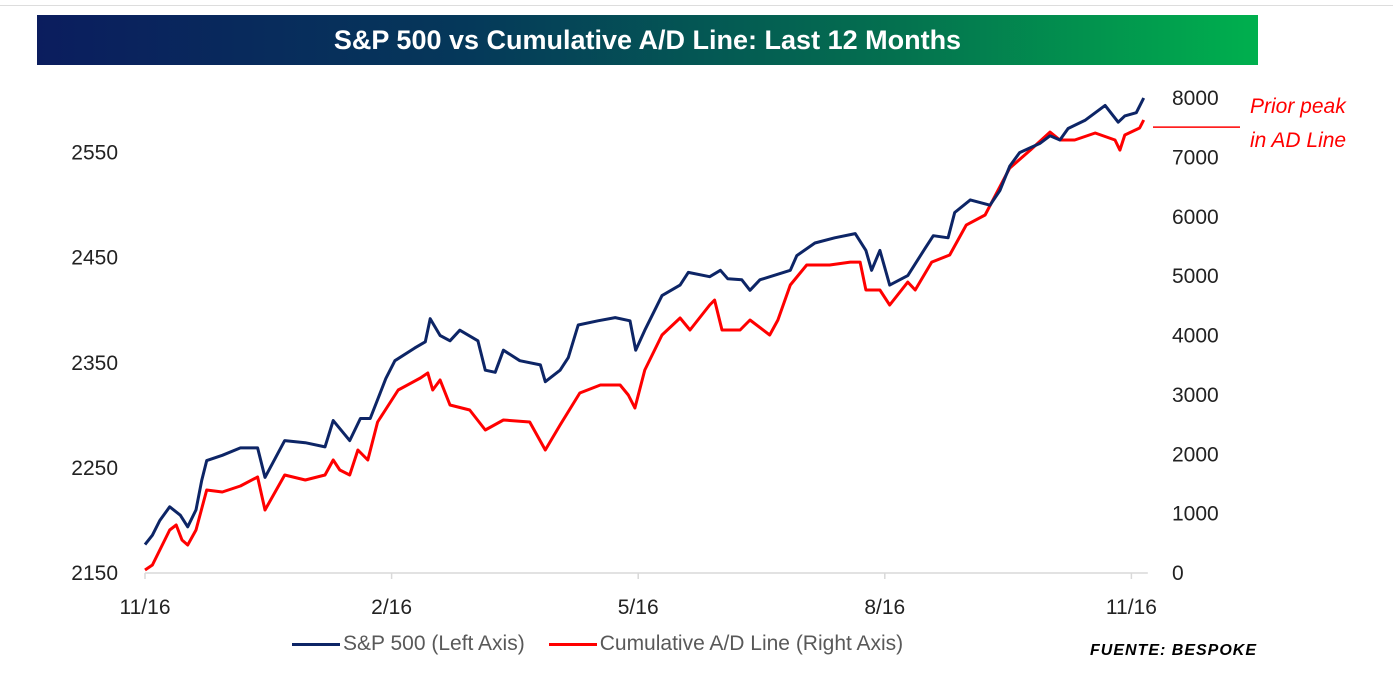  Describe the element at coordinates (1195, 276) in the screenshot. I see `right-y-tick-label: 5000` at that location.